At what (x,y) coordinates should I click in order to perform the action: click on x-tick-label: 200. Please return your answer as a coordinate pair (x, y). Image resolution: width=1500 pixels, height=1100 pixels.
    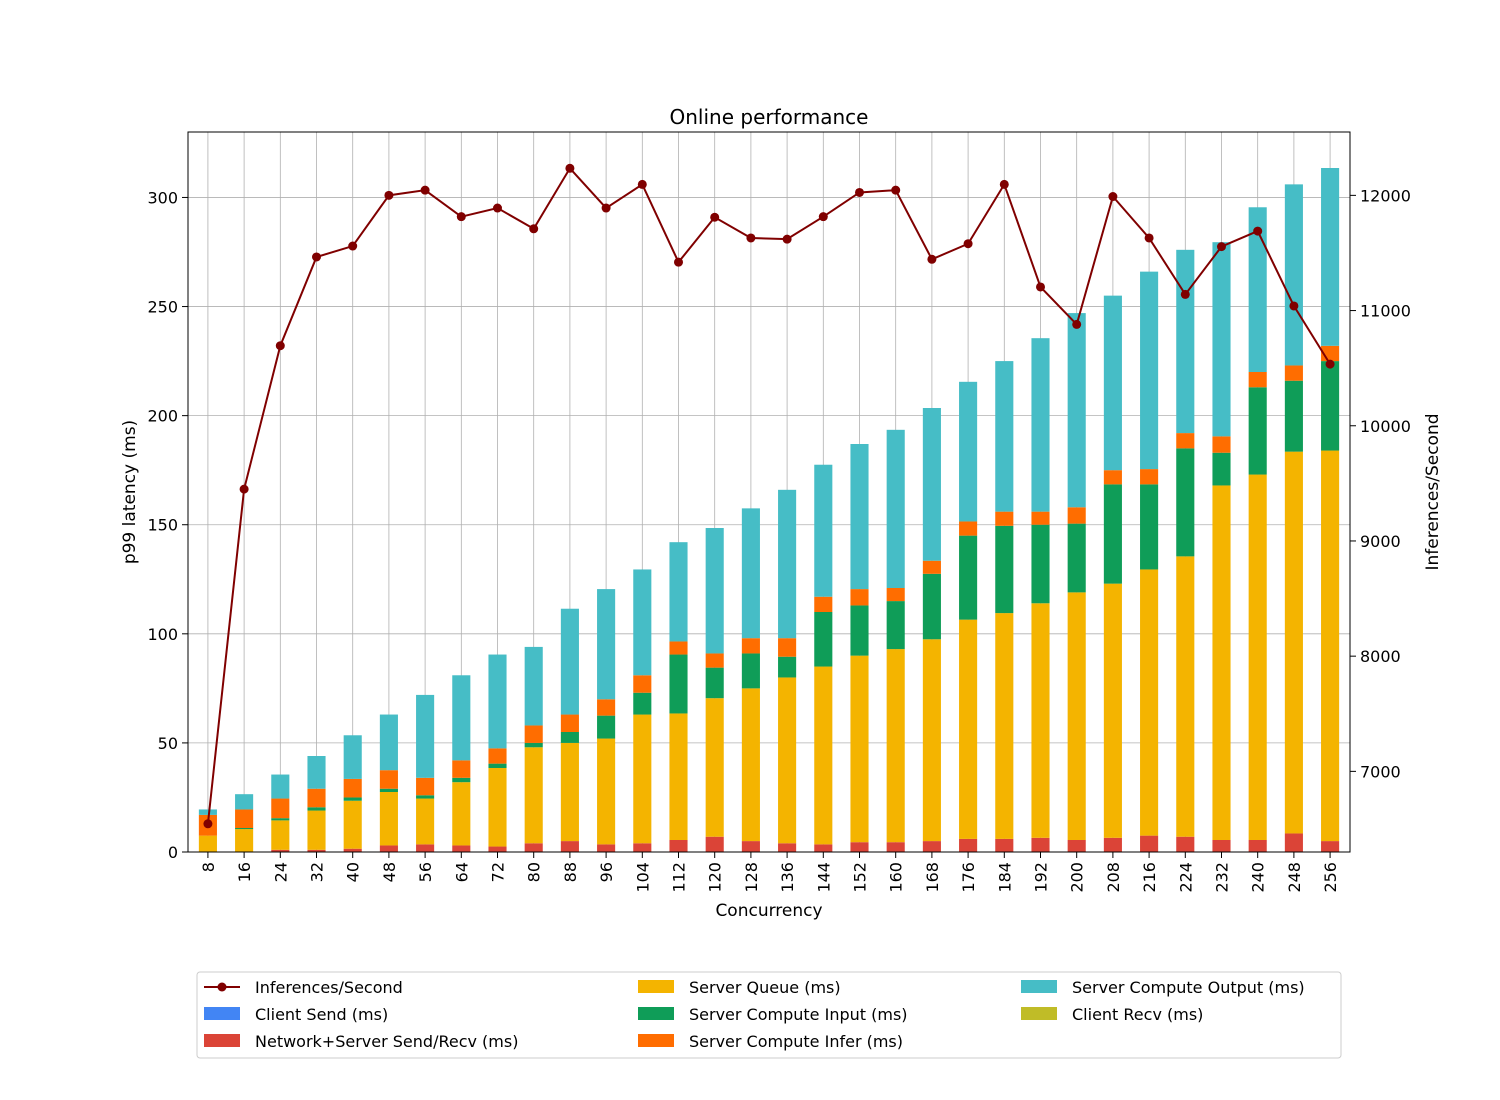
    Looking at the image, I should click on (1077, 877).